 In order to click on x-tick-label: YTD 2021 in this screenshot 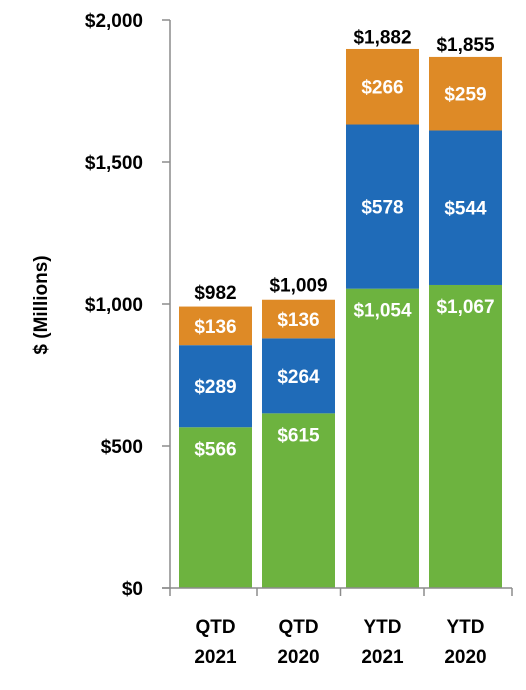, I will do `click(382, 642)`.